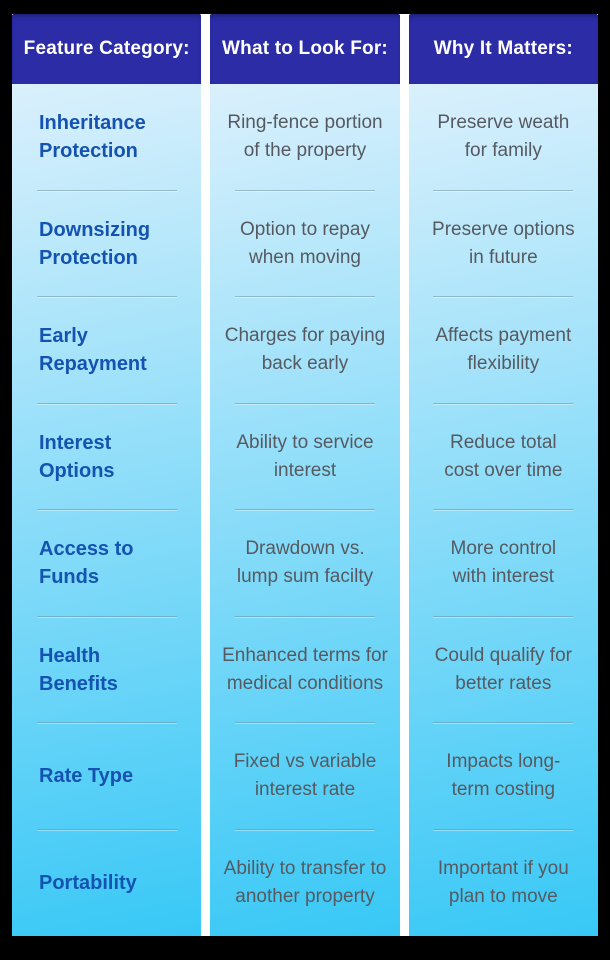 Image resolution: width=610 pixels, height=960 pixels. I want to click on why-matters-text: Affects payment flexibility, so click(503, 350).